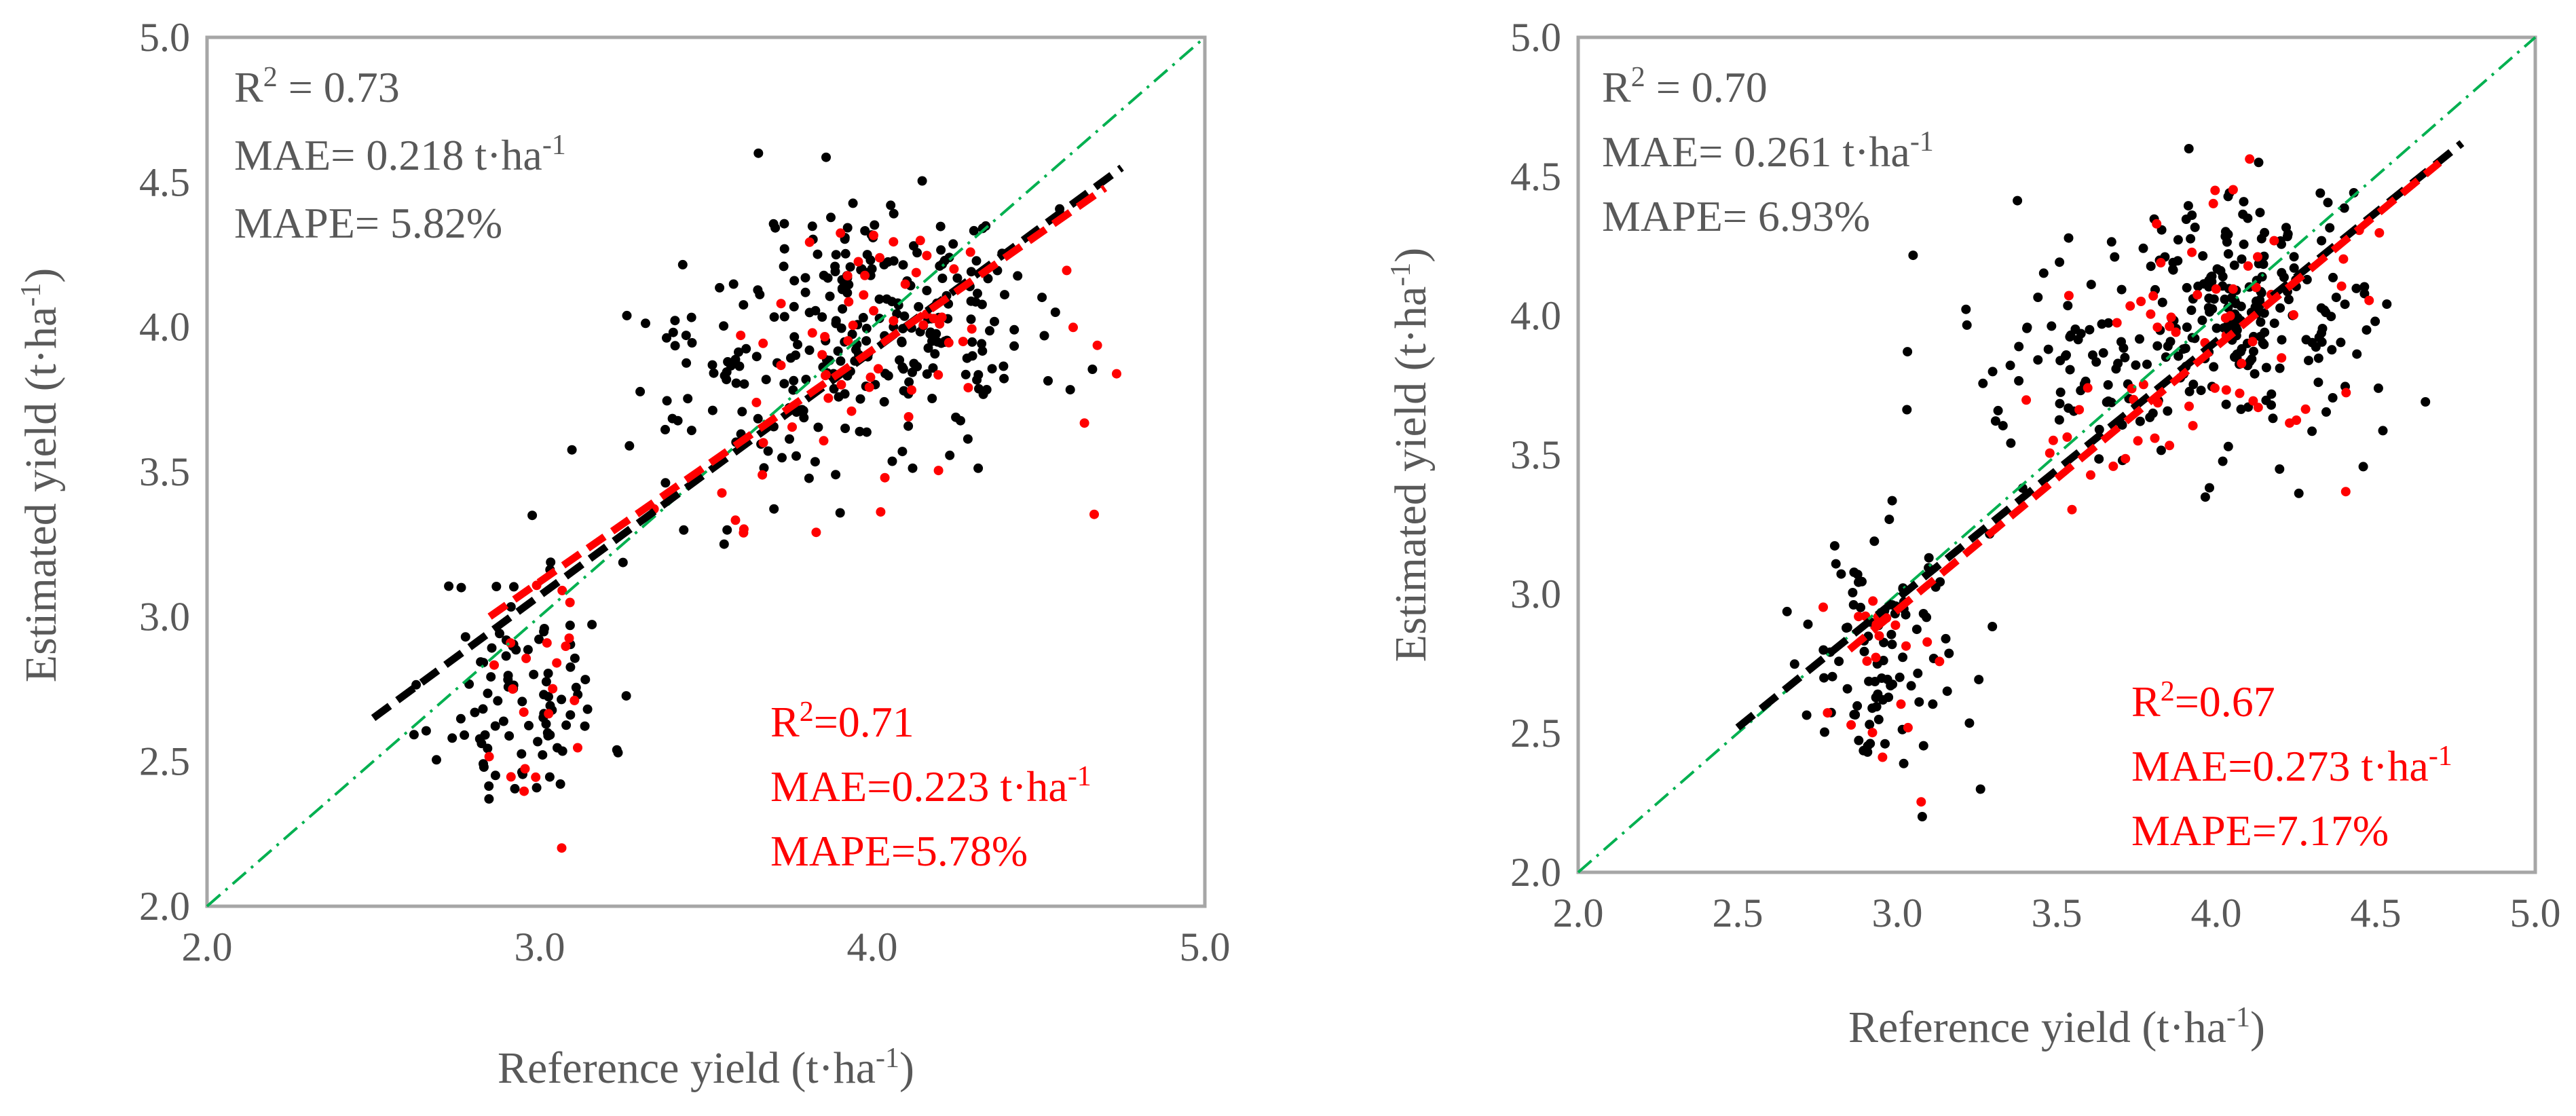 This screenshot has width=2576, height=1116. What do you see at coordinates (842, 721) in the screenshot?
I see `left-r2-subset: R2=0.71` at bounding box center [842, 721].